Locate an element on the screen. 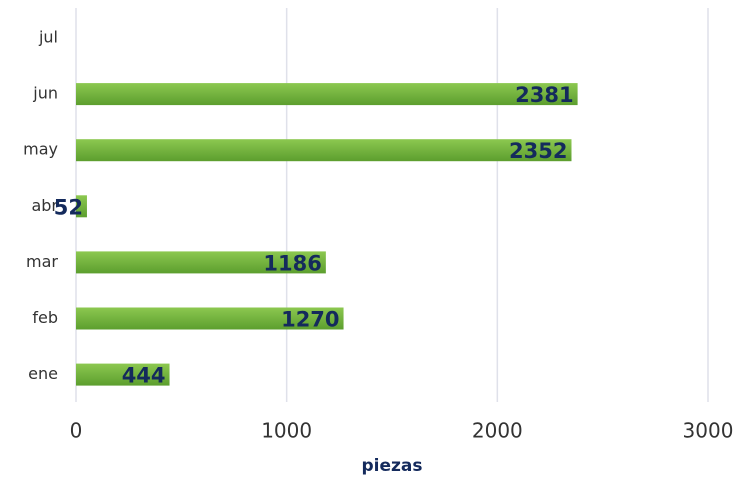 Image resolution: width=743 pixels, height=479 pixels. y-tick-label: jun is located at coordinates (45, 93).